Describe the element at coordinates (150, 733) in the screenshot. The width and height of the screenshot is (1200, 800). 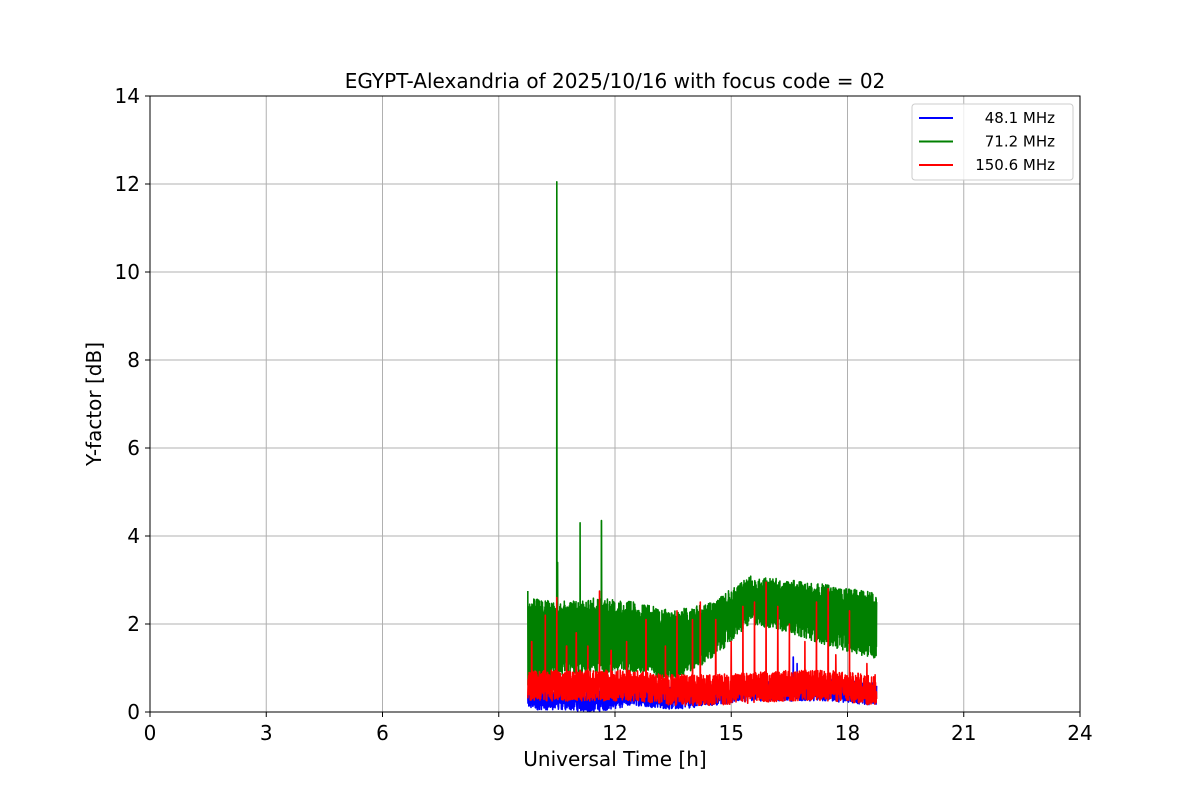
I see `x-tick-label: 0` at that location.